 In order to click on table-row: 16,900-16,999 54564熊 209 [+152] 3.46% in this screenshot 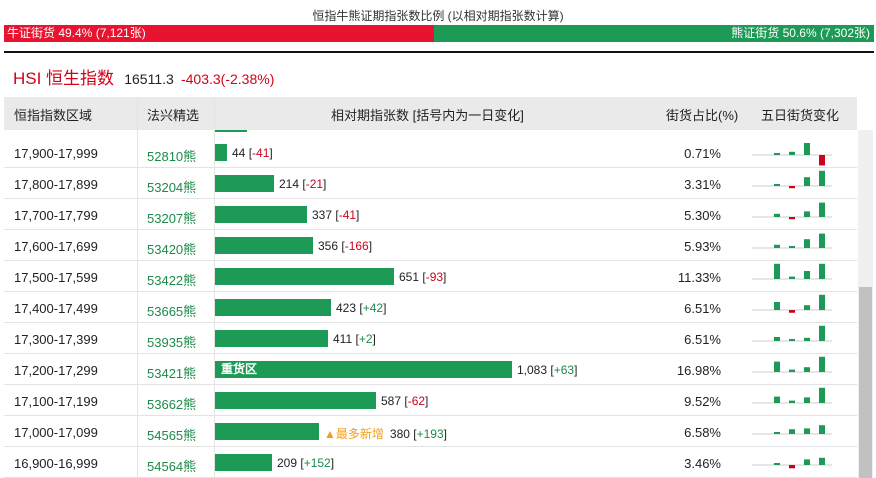, I will do `click(430, 462)`.